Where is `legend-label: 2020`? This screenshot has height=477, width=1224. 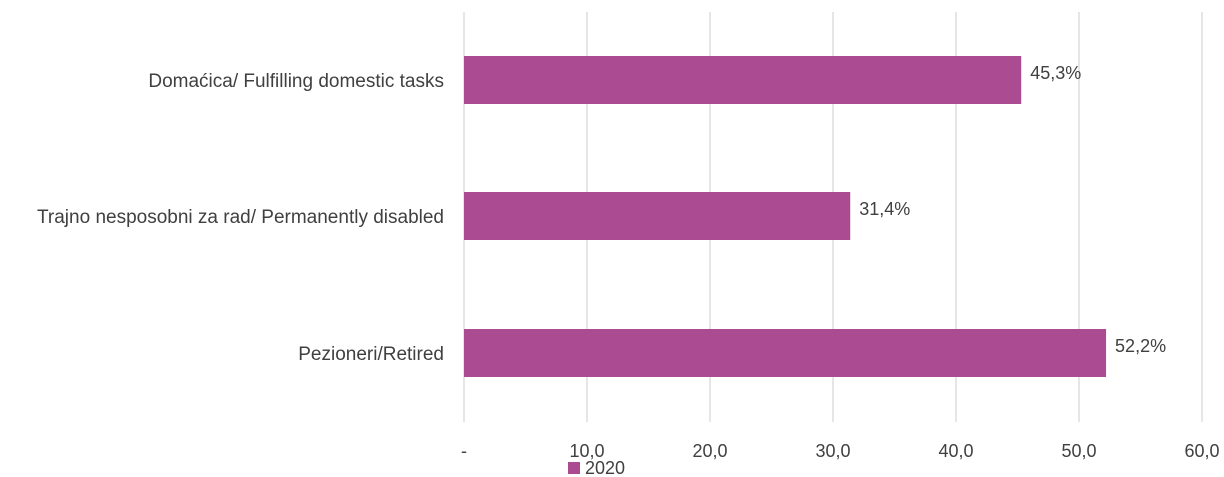
legend-label: 2020 is located at coordinates (605, 467).